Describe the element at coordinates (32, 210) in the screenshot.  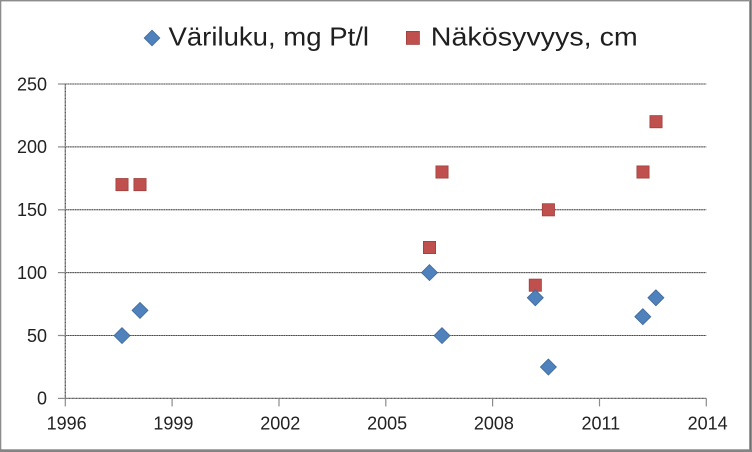
I see `svg-text: 150` at that location.